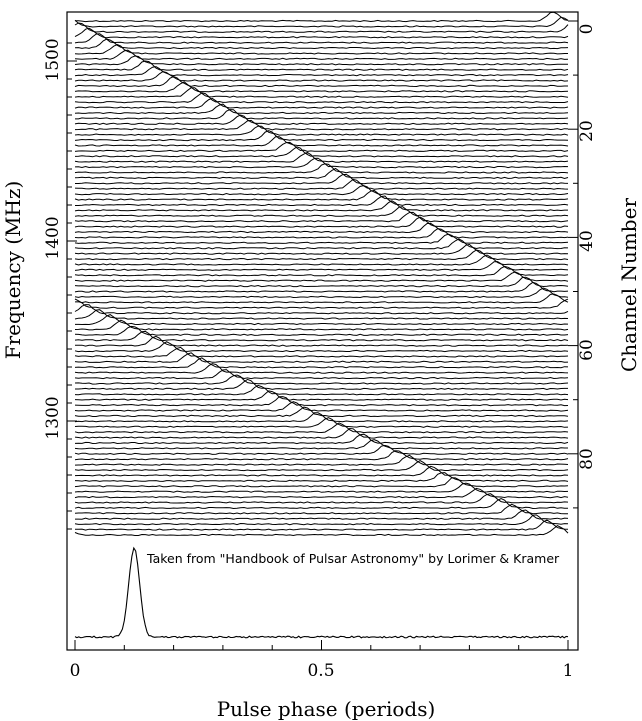 The height and width of the screenshot is (721, 642). Describe the element at coordinates (326, 709) in the screenshot. I see `x-axis-title: Pulse phase (periods)` at that location.